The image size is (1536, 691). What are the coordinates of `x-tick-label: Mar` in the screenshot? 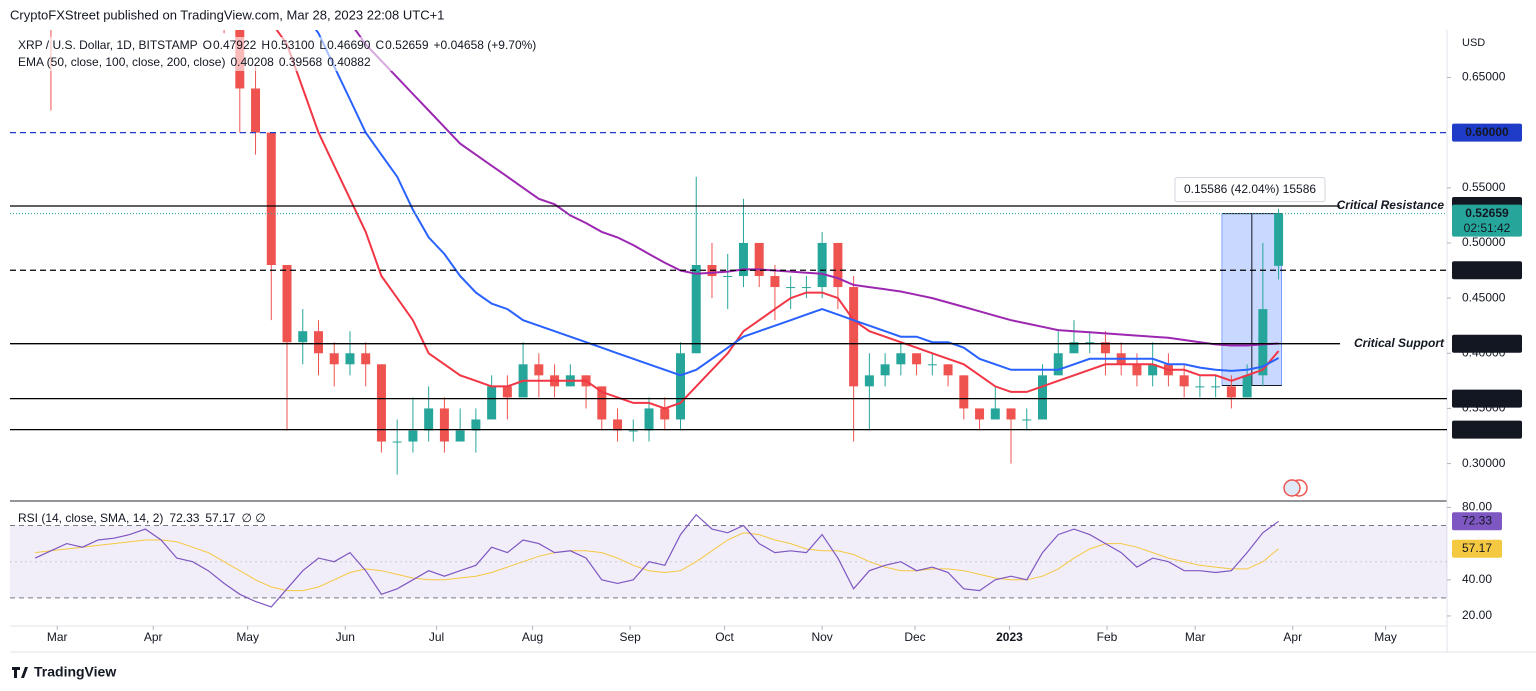 It's located at (57, 637).